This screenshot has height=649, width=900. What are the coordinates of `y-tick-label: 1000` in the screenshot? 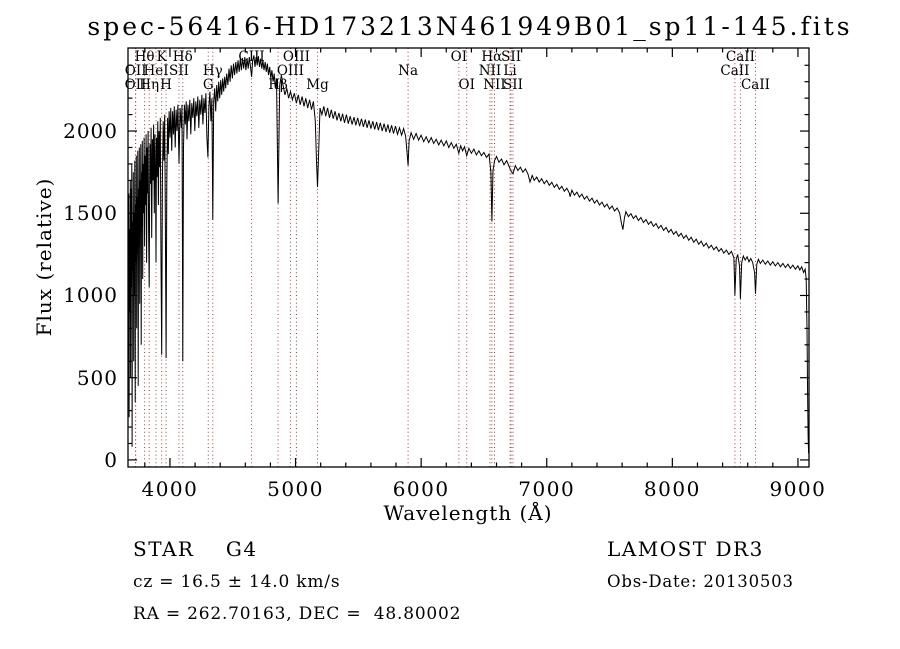 It's located at (90, 295).